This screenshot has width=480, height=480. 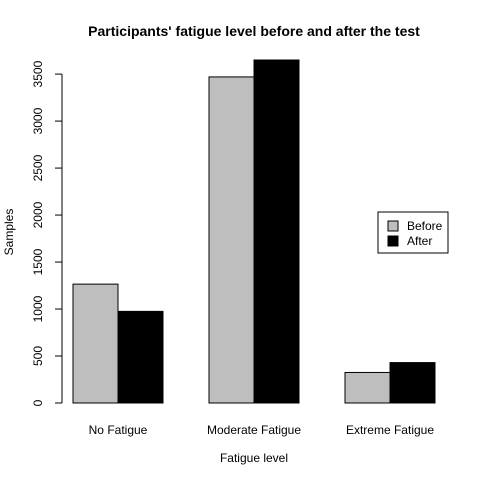 I want to click on legend-label-before: Before, so click(x=425, y=226).